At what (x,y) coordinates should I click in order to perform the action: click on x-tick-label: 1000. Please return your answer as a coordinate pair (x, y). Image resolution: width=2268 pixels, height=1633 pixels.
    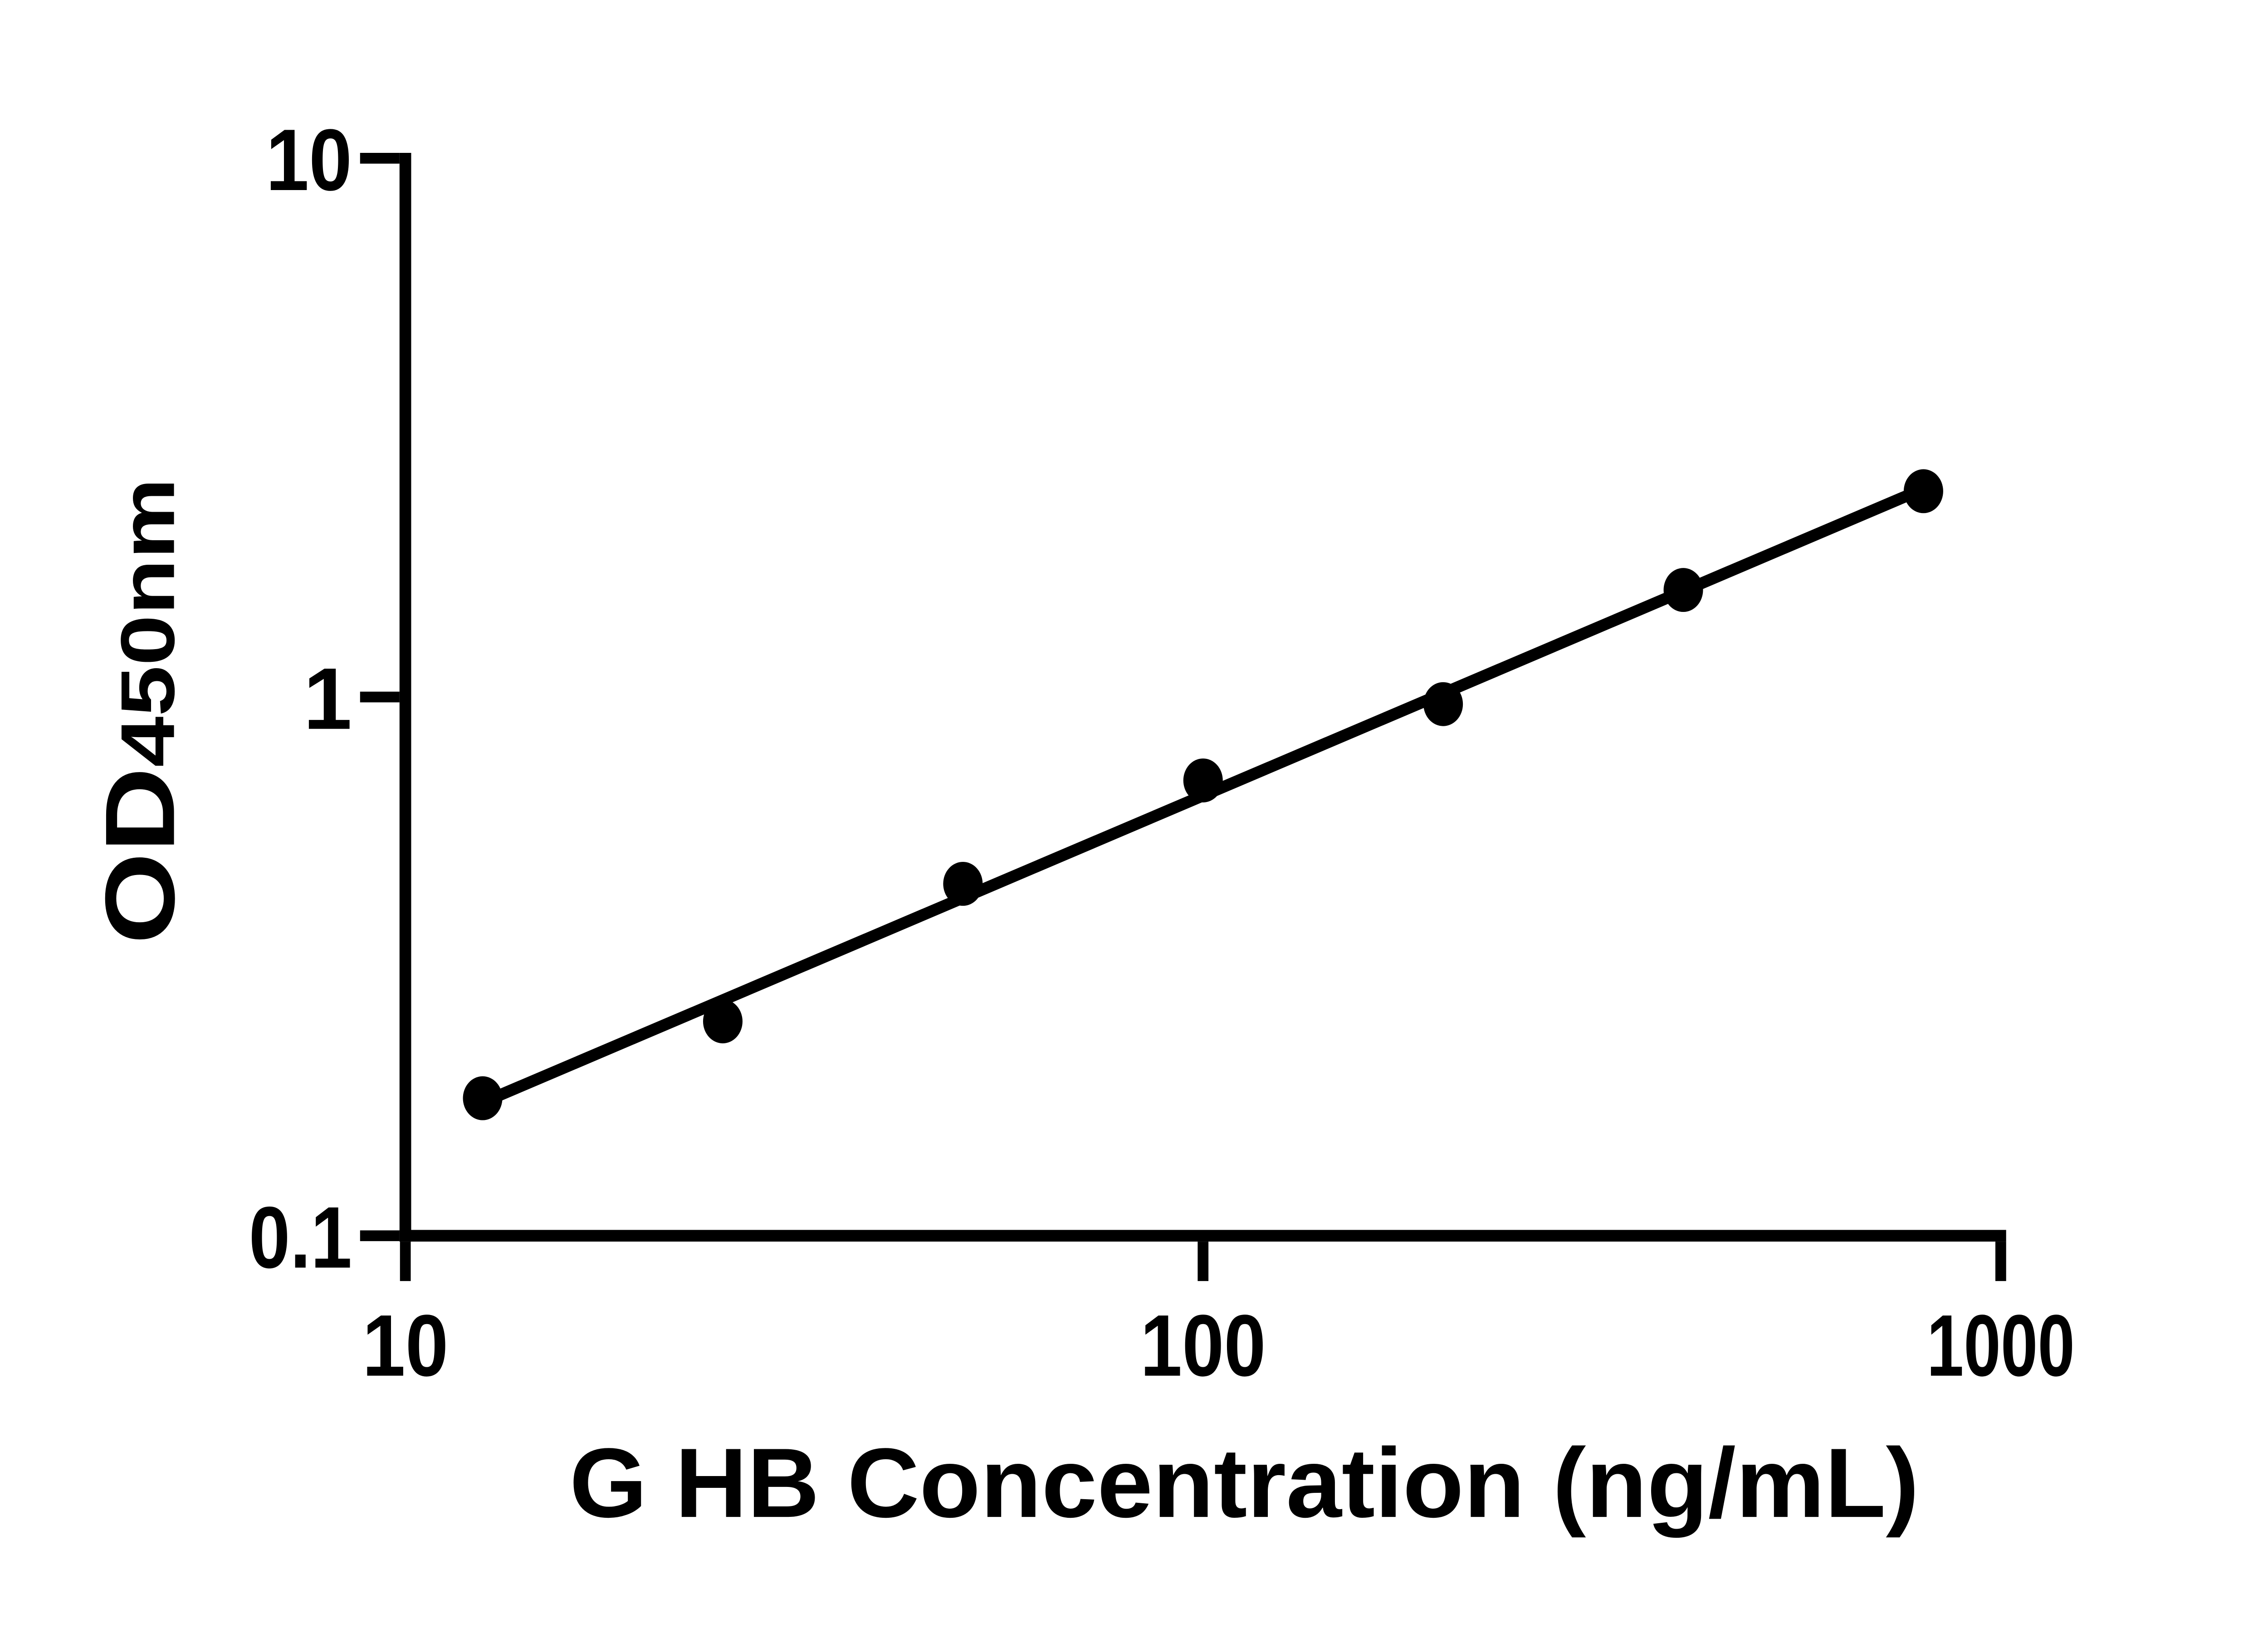
    Looking at the image, I should click on (2001, 1345).